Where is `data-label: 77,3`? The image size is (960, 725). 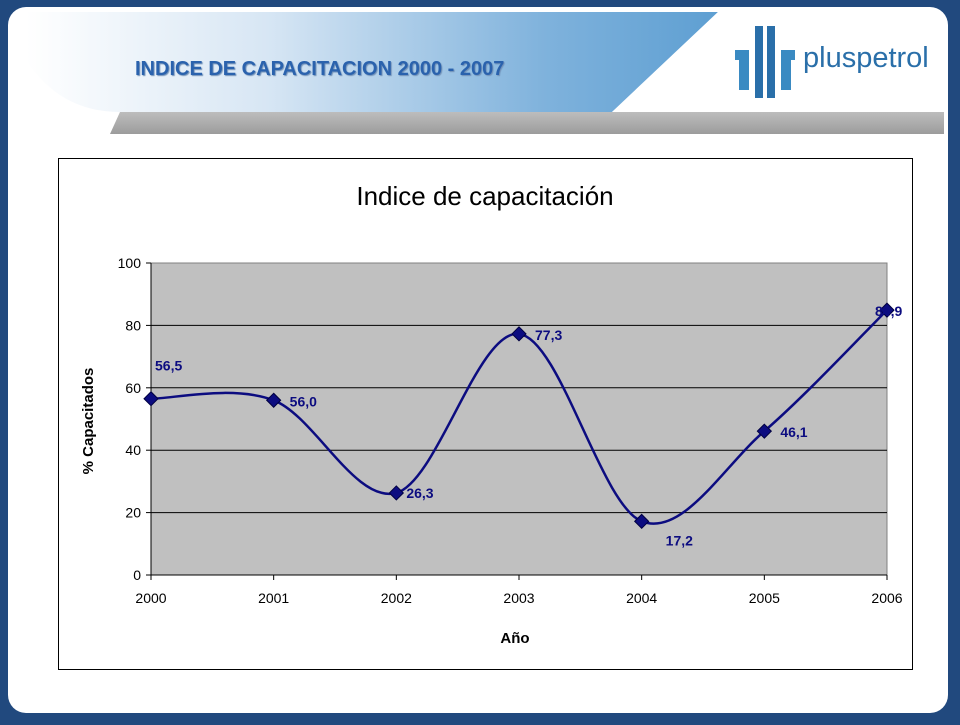 data-label: 77,3 is located at coordinates (548, 335).